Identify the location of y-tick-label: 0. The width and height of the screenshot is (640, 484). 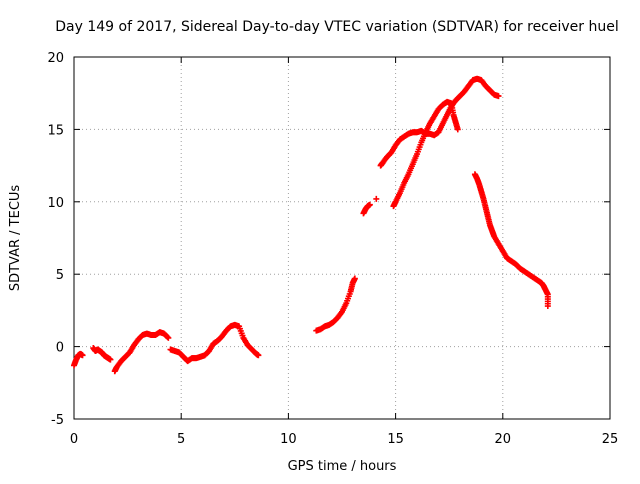
(60, 348).